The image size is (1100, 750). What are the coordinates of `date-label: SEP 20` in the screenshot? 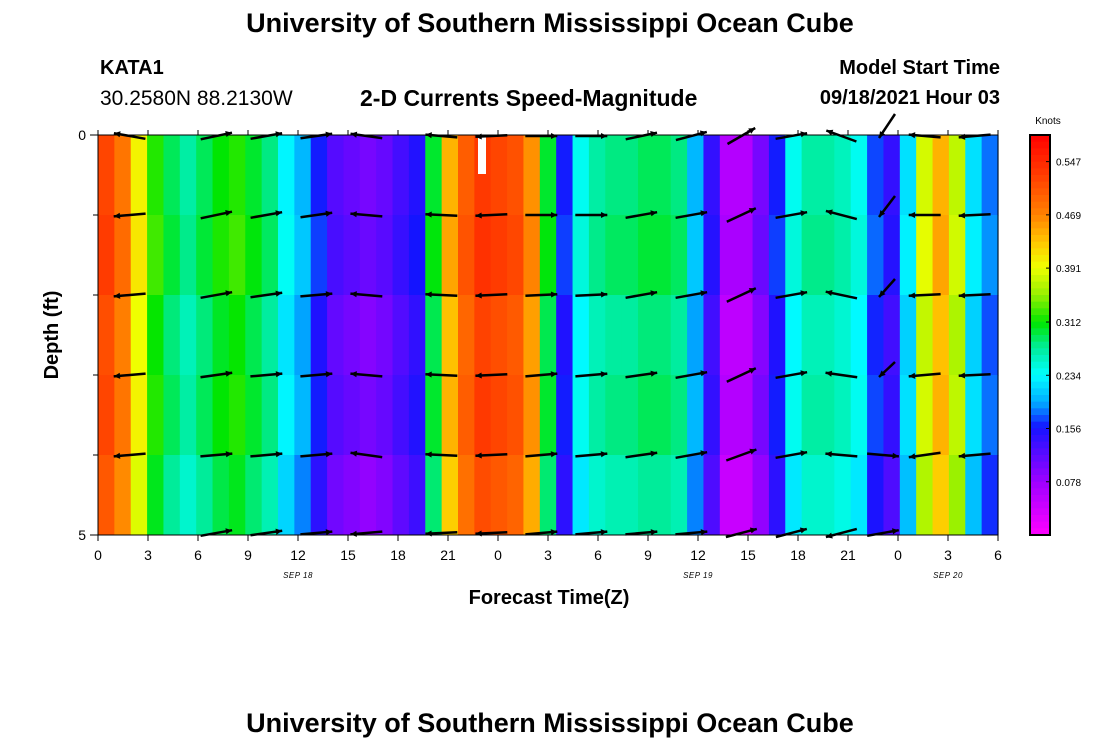 It's located at (948, 575).